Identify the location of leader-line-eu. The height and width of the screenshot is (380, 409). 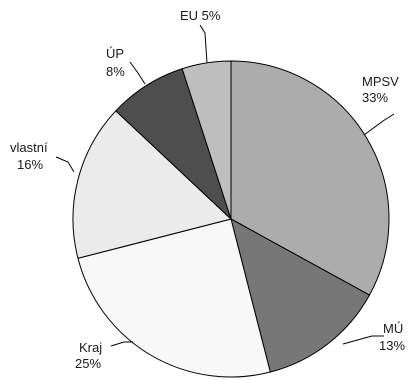
(203, 44).